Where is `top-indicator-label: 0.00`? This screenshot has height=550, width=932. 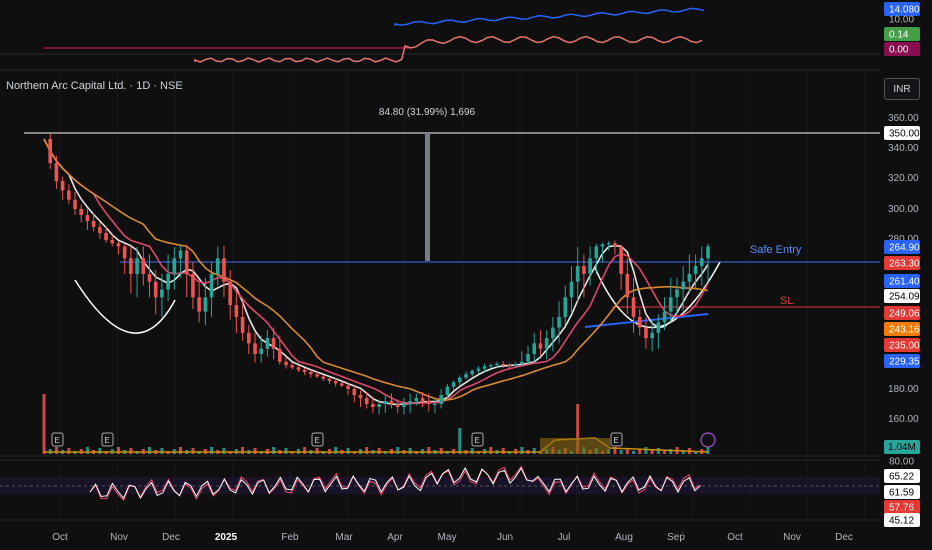
top-indicator-label: 0.00 is located at coordinates (899, 50).